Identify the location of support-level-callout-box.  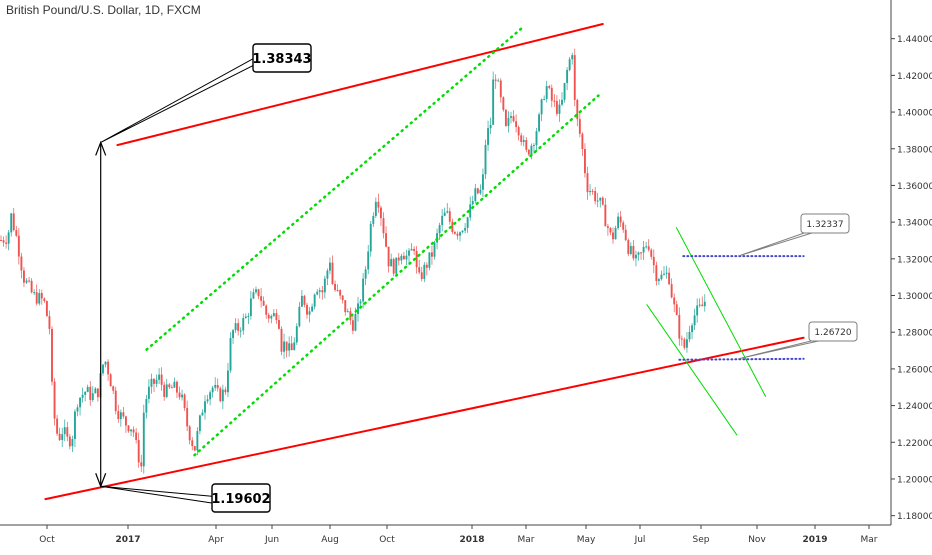
(833, 331).